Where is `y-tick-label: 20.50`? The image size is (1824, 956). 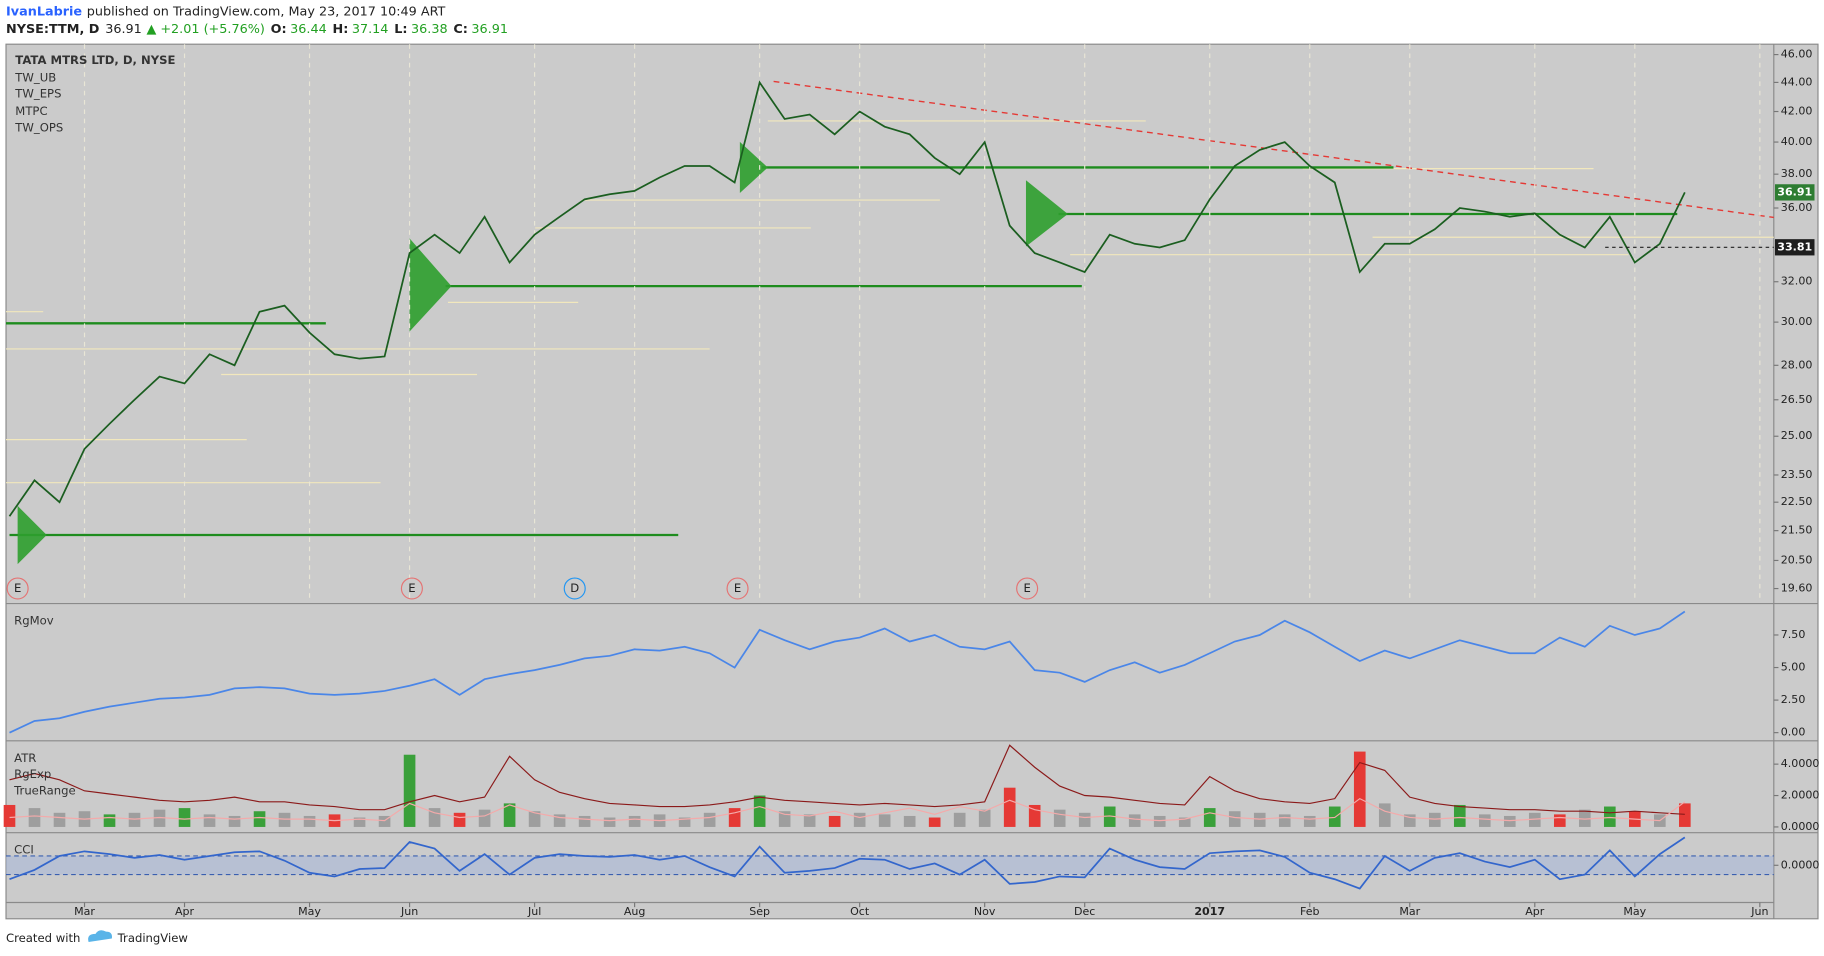 y-tick-label: 20.50 is located at coordinates (1797, 559).